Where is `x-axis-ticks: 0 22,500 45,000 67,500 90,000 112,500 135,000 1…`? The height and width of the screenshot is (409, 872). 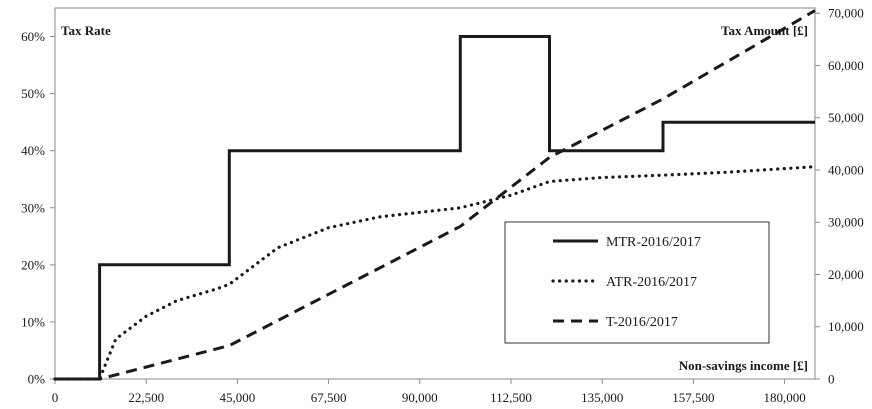 x-axis-ticks: 0 22,500 45,000 67,500 90,000 112,500 135,000 1… is located at coordinates (429, 392).